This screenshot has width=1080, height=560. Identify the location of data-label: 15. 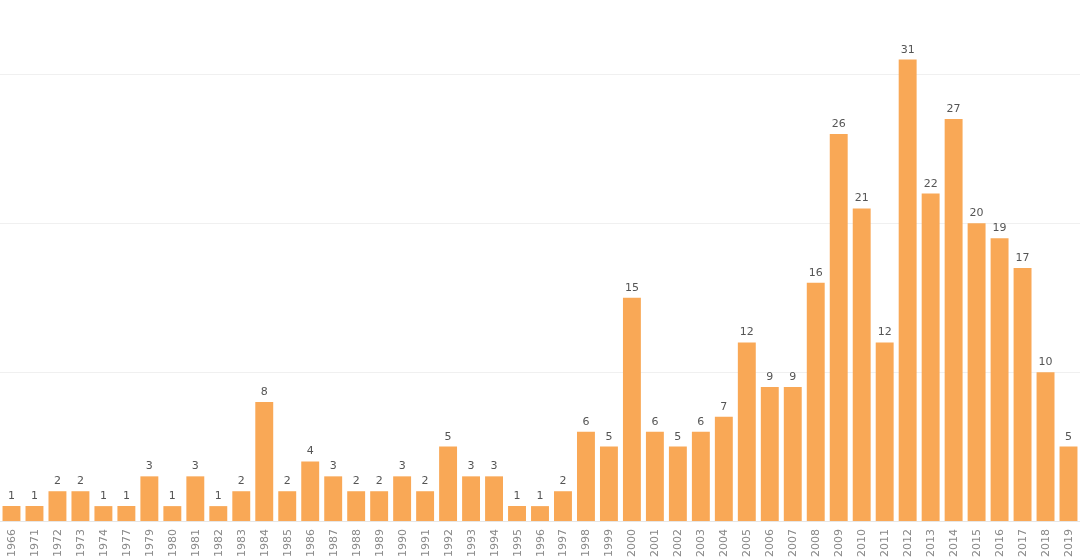
(631, 287).